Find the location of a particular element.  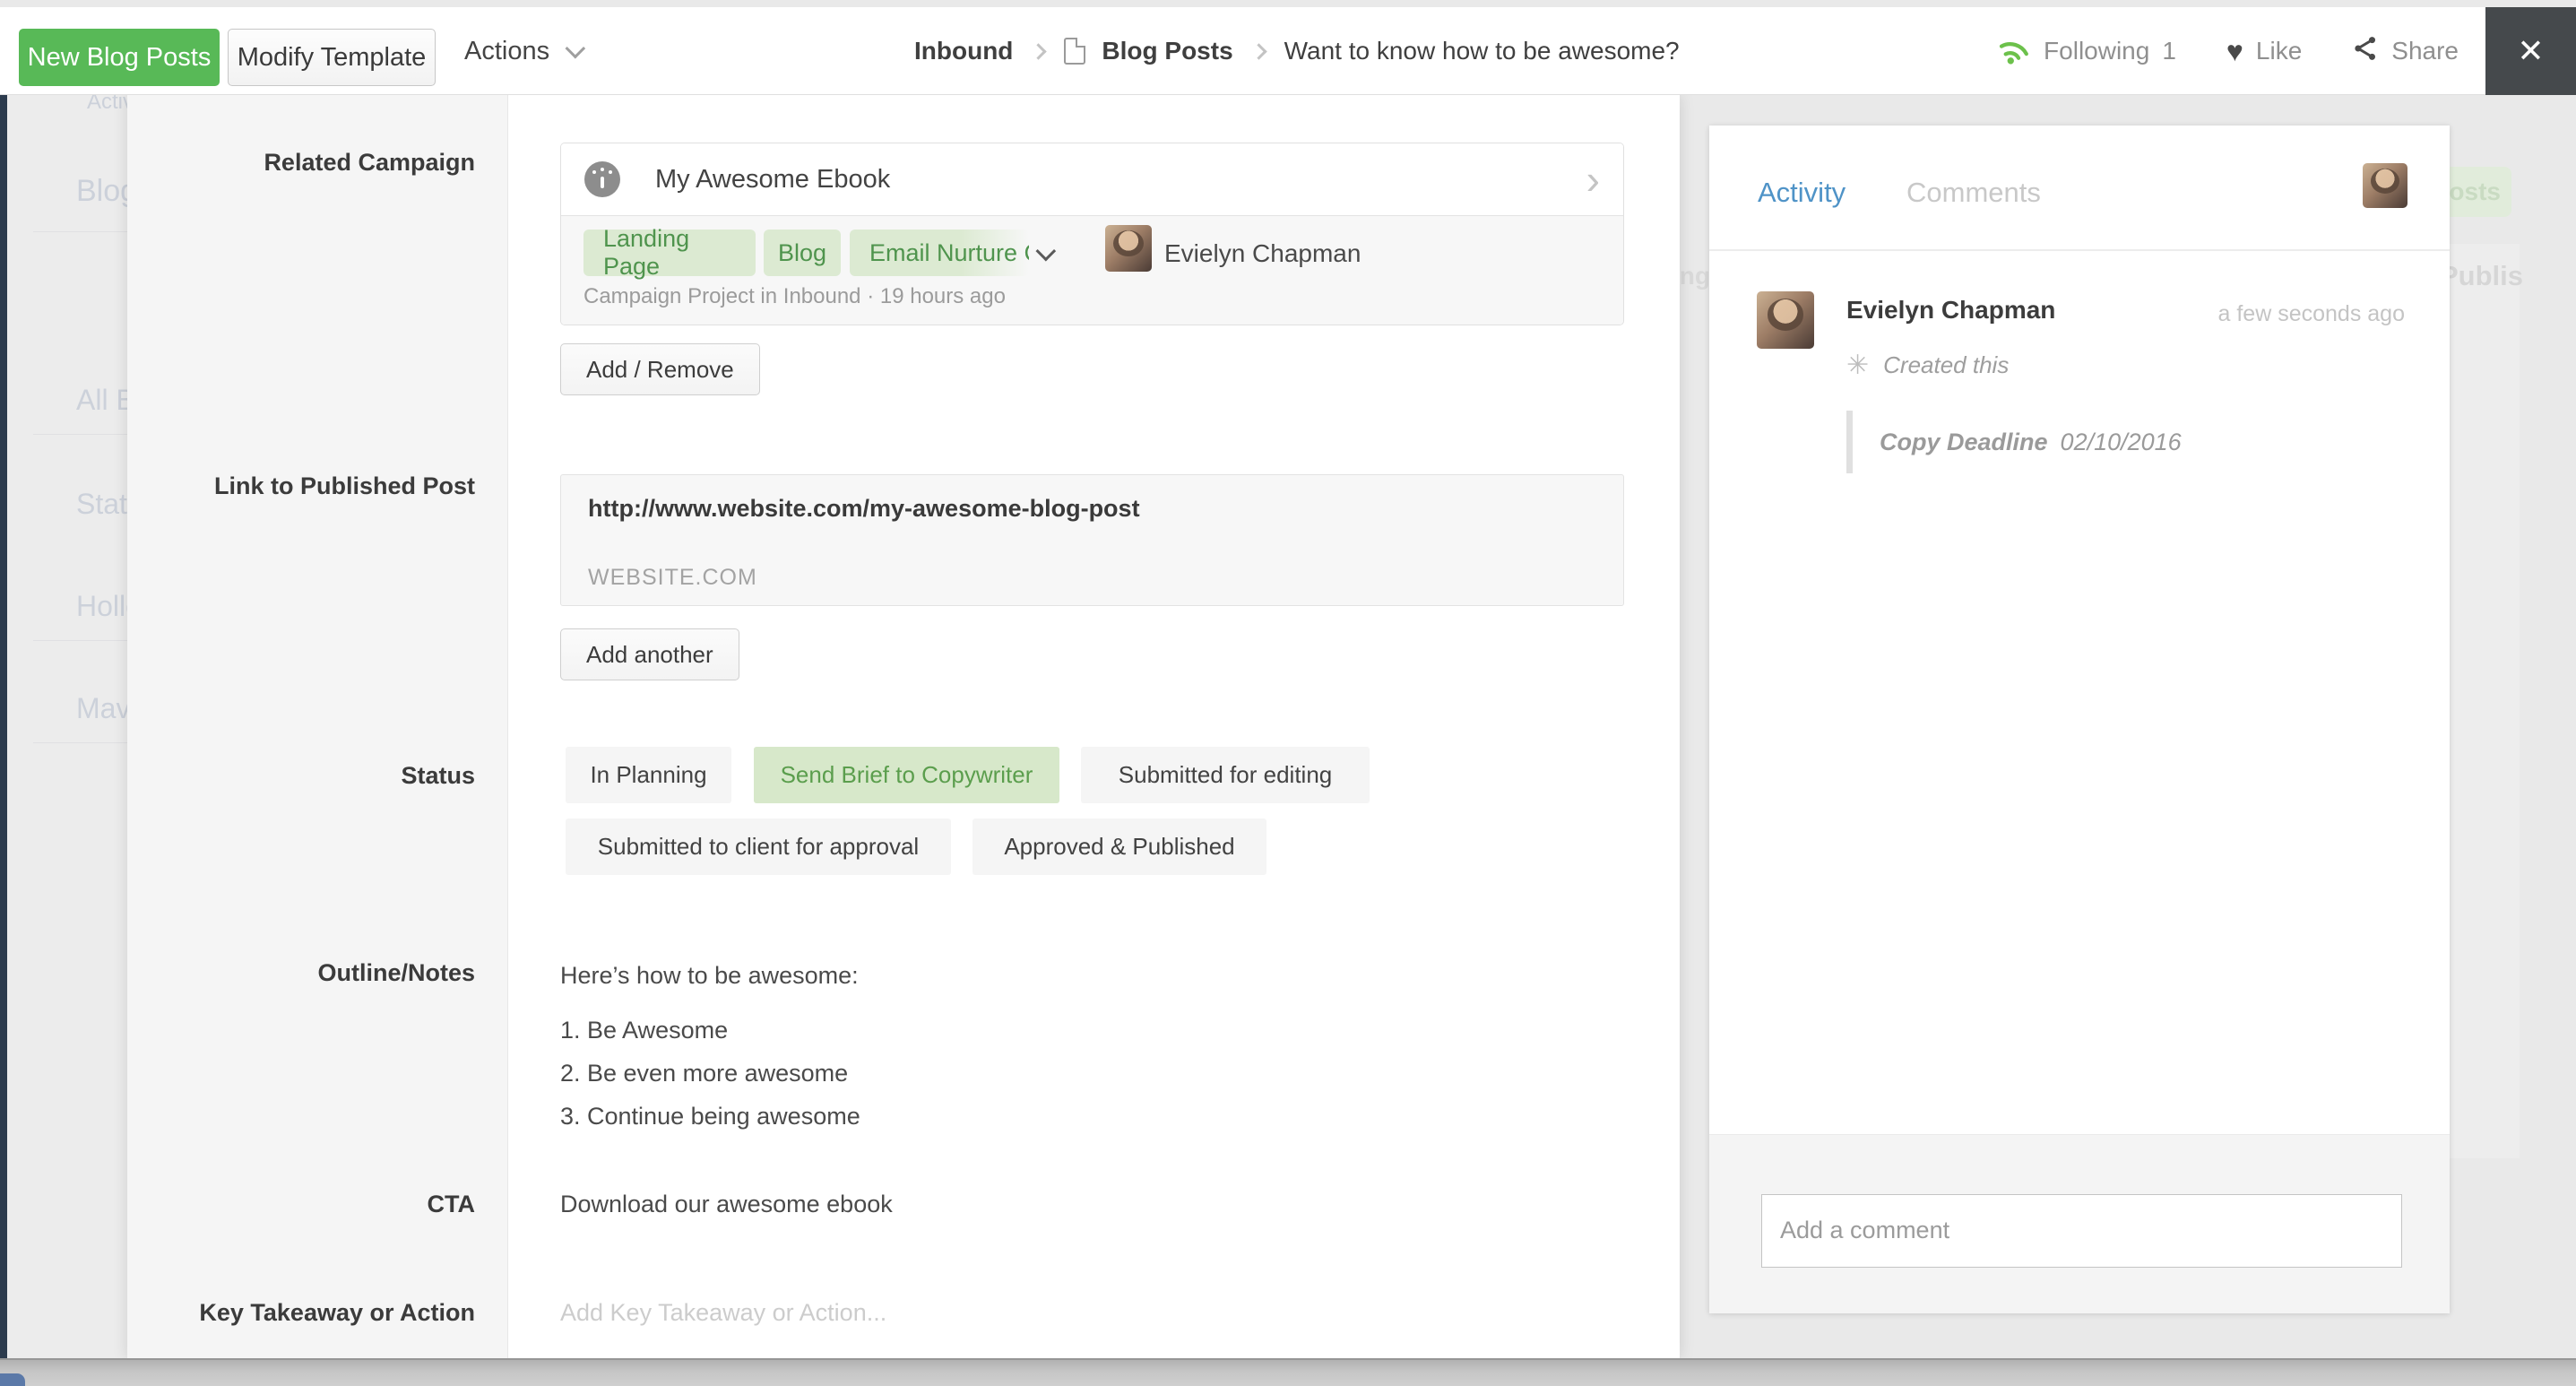

following-count: 1 is located at coordinates (2169, 51).